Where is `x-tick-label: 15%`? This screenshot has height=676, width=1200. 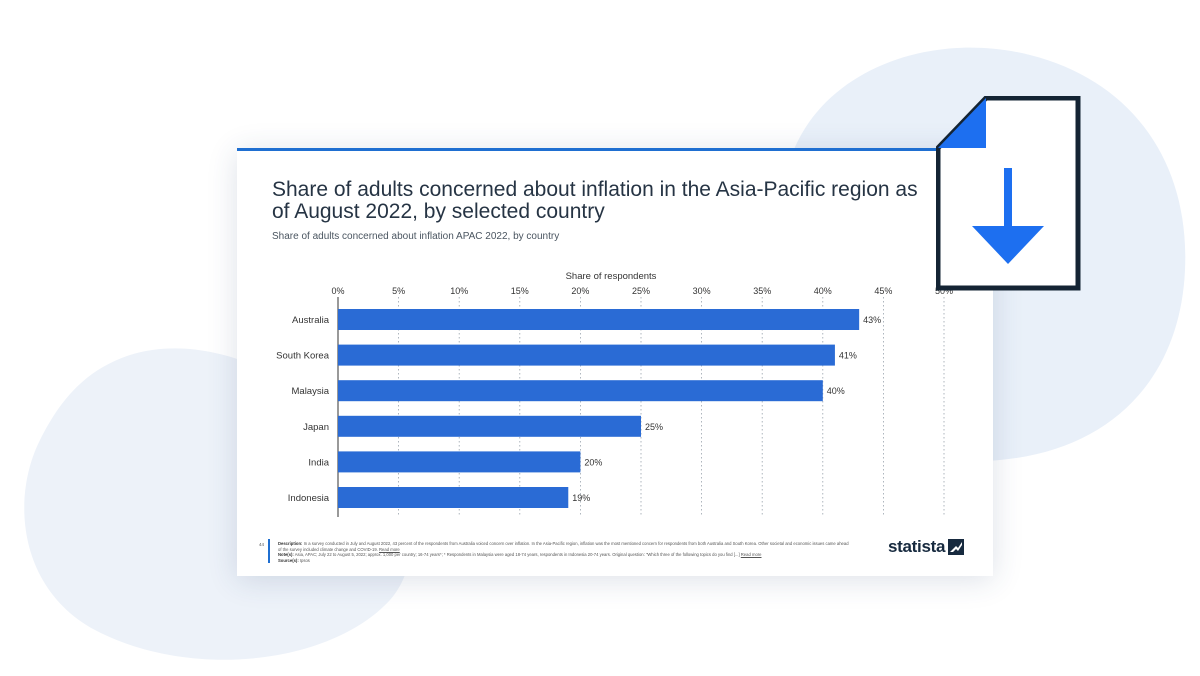
x-tick-label: 15% is located at coordinates (520, 291).